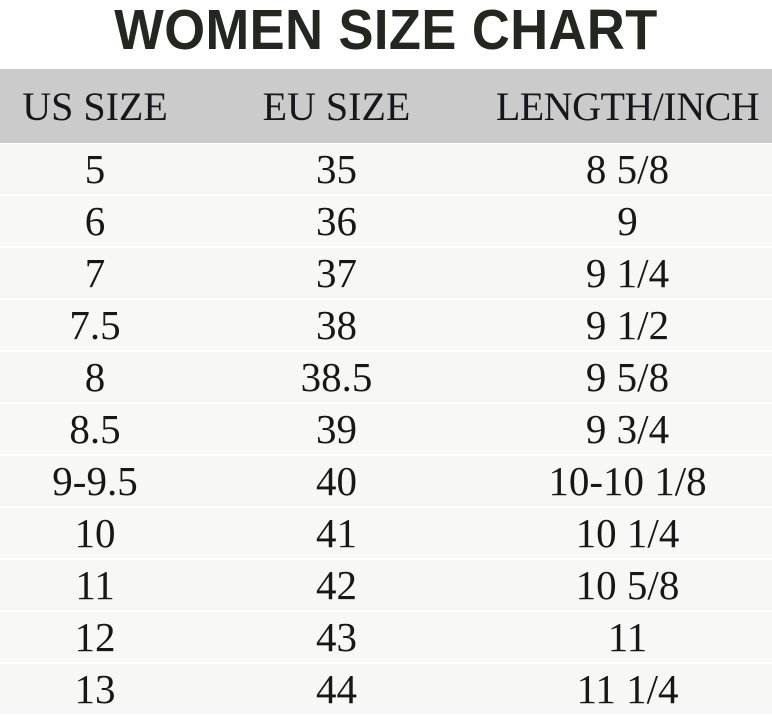 This screenshot has width=772, height=716. Describe the element at coordinates (627, 377) in the screenshot. I see `cell-length-inch: 9 5/8` at that location.